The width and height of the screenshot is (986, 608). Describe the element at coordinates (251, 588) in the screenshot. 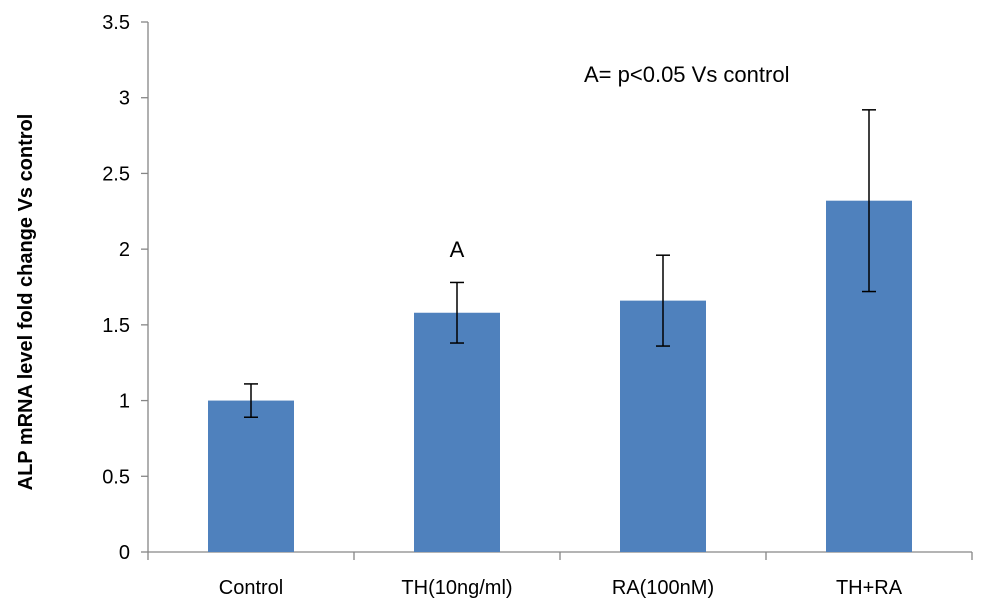

I see `x-tick-label: Control` at that location.